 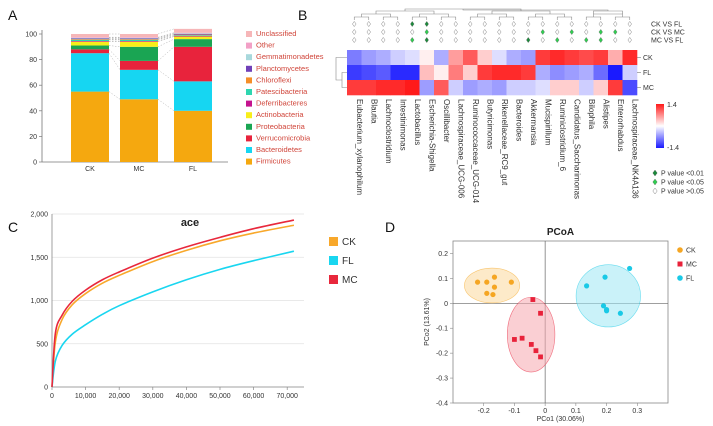 What do you see at coordinates (514, 411) in the screenshot?
I see `x-tick-label: -0.1` at bounding box center [514, 411].